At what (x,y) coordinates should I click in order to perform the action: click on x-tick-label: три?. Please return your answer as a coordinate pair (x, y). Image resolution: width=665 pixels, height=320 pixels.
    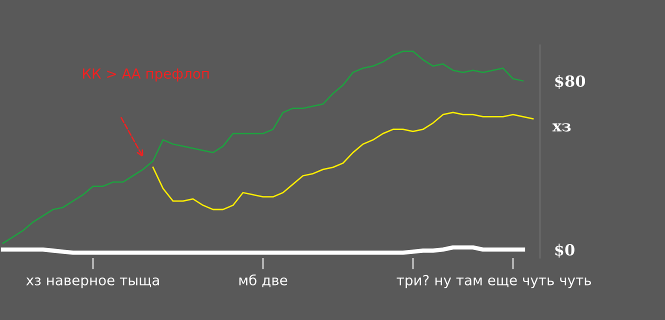
    Looking at the image, I should click on (412, 281).